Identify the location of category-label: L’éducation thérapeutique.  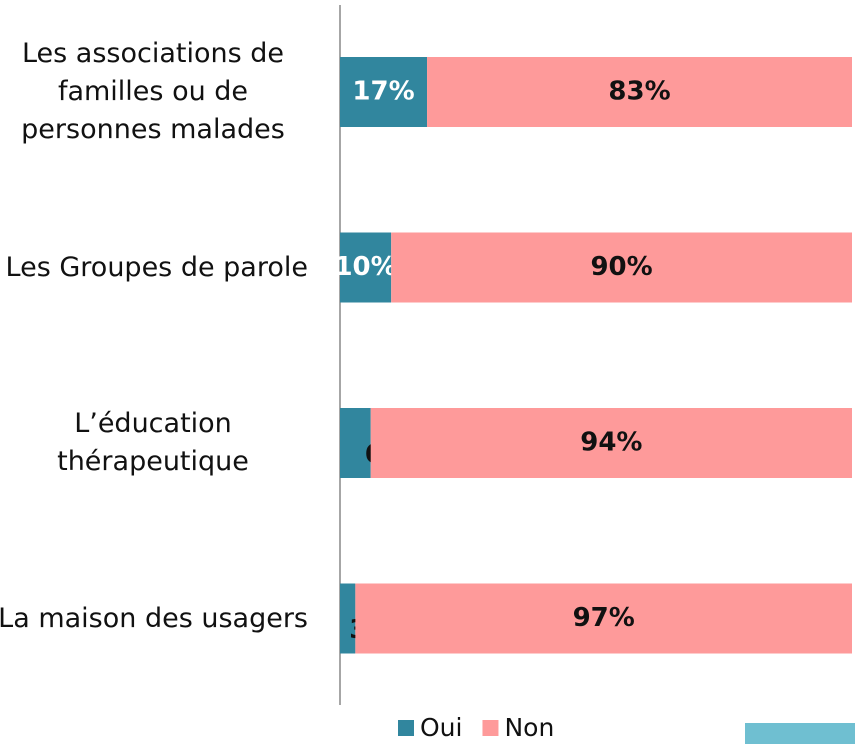
(153, 442).